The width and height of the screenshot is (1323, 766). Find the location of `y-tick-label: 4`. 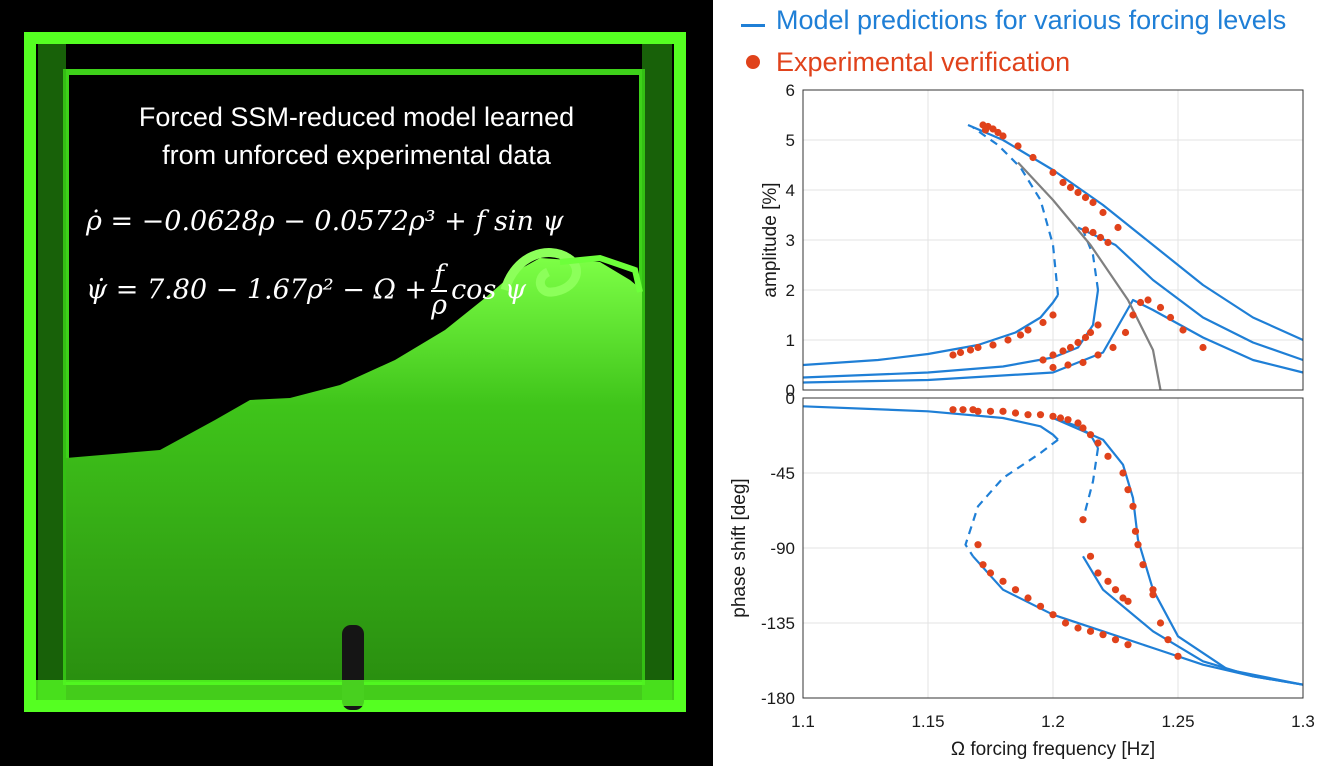

y-tick-label: 4 is located at coordinates (790, 190).